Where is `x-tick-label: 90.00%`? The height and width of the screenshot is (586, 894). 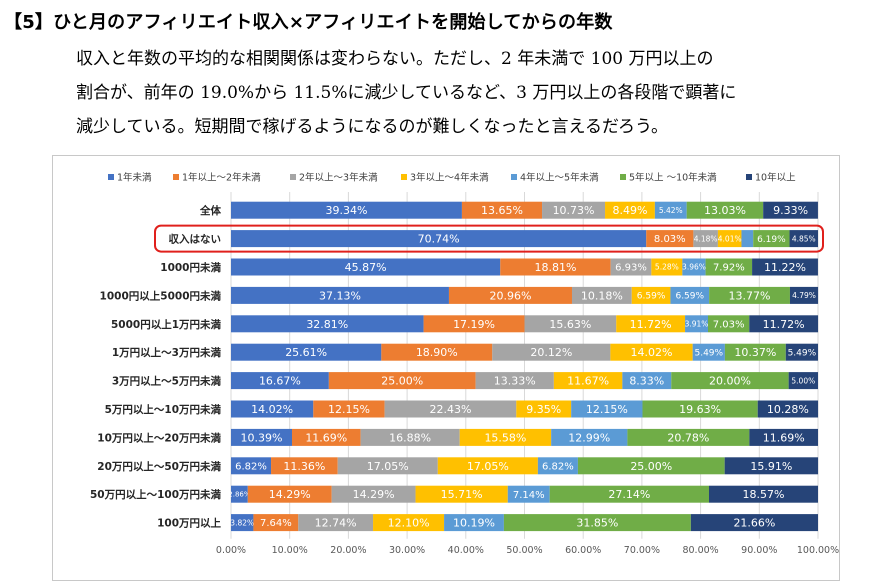 x-tick-label: 90.00% is located at coordinates (759, 550).